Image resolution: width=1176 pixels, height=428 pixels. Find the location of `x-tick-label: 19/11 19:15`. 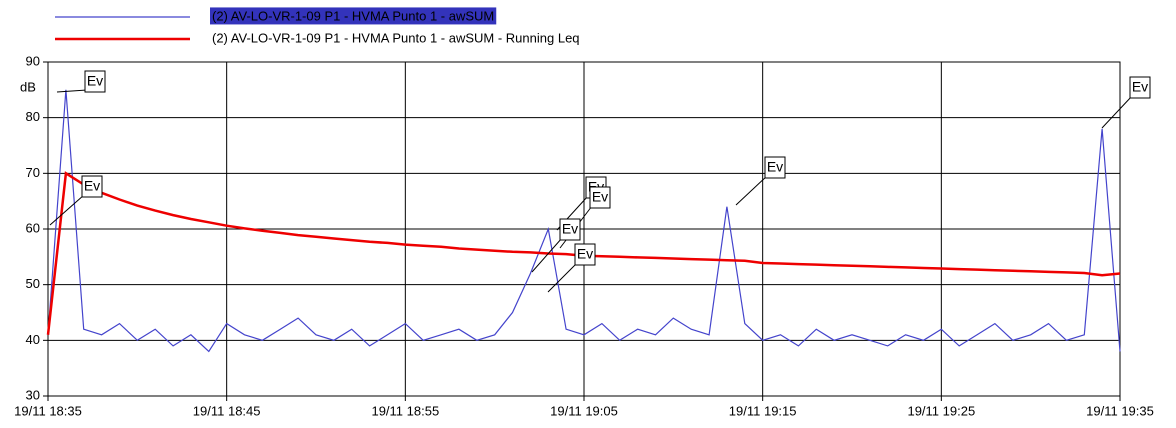

x-tick-label: 19/11 19:15 is located at coordinates (763, 410).